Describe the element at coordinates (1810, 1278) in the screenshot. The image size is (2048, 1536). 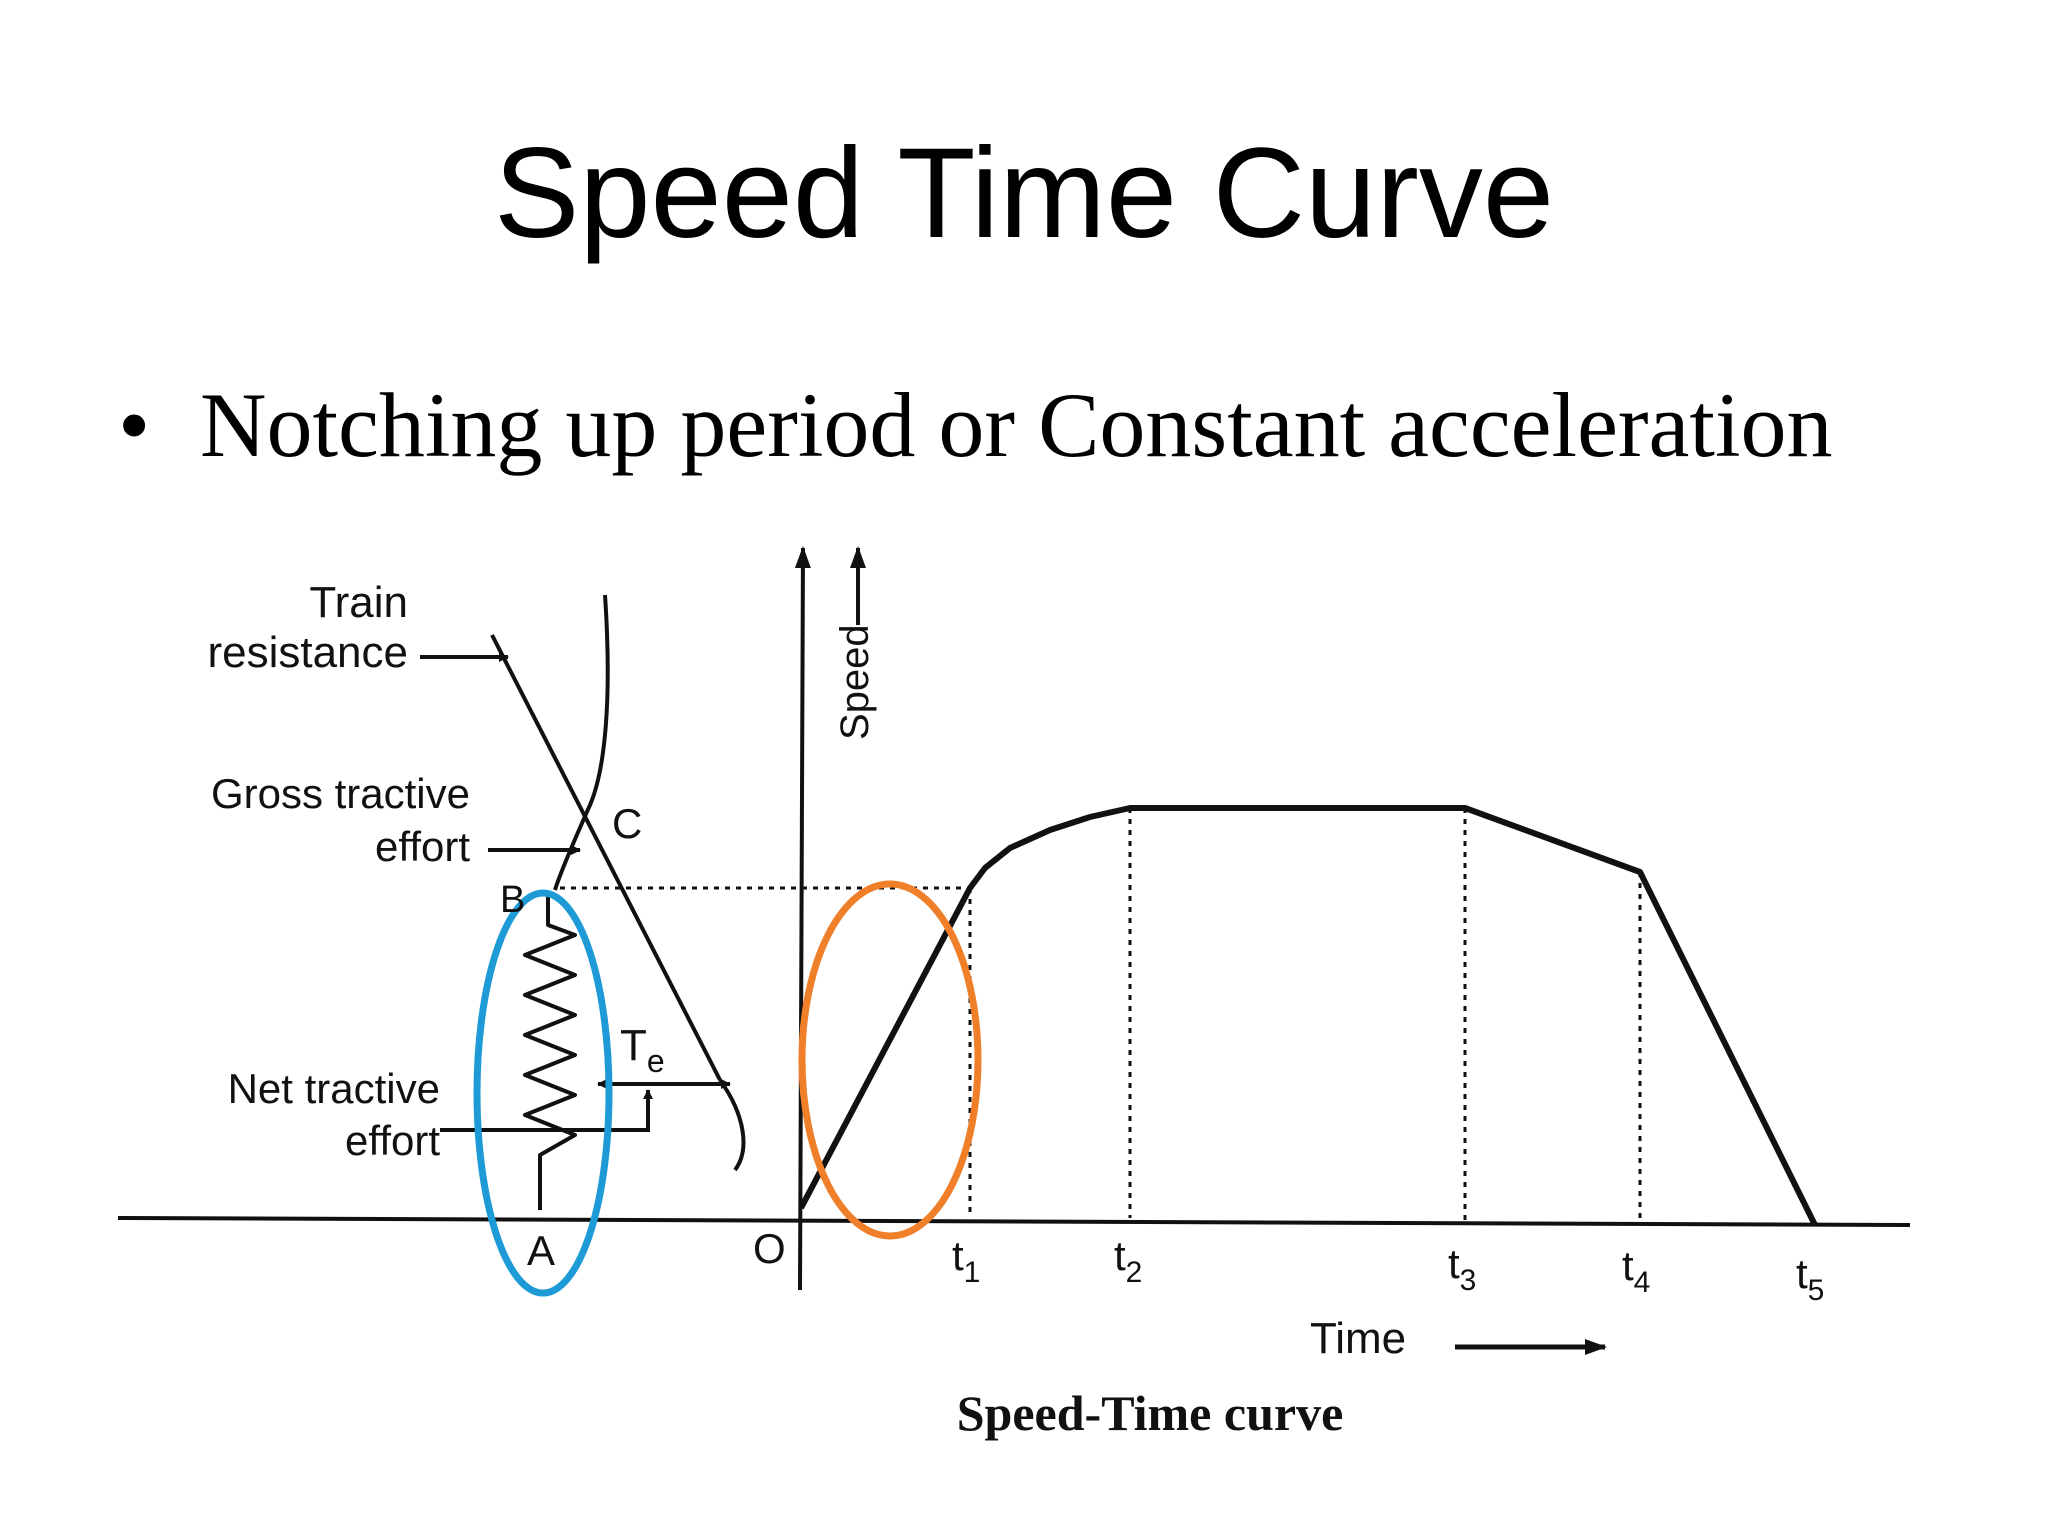
I see `t5-label: t5` at that location.